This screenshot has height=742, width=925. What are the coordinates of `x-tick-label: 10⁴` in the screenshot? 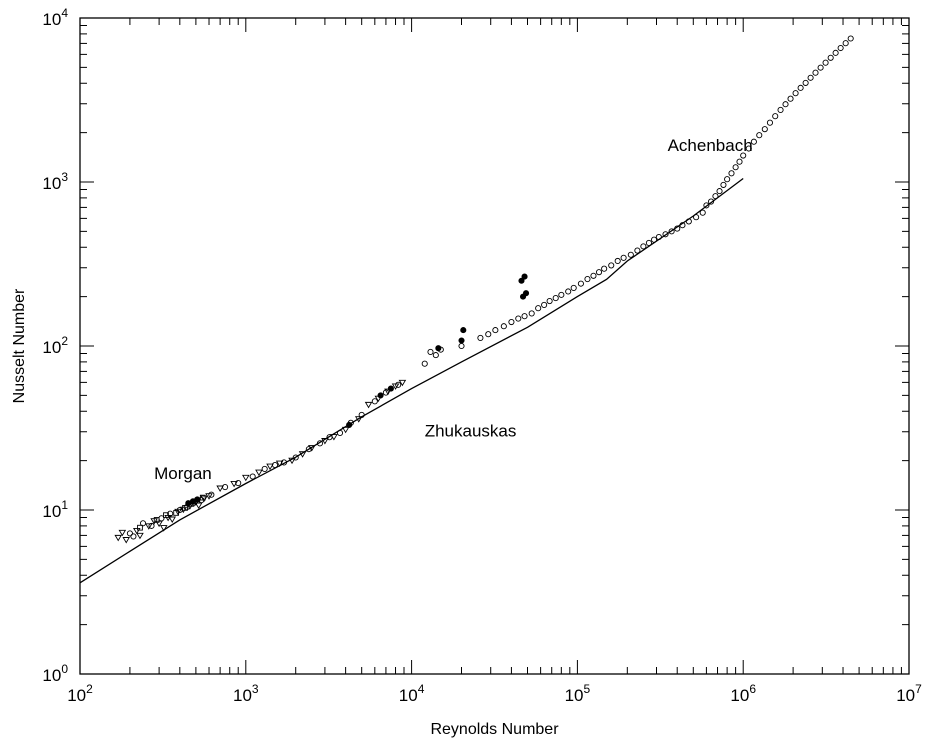 It's located at (412, 693).